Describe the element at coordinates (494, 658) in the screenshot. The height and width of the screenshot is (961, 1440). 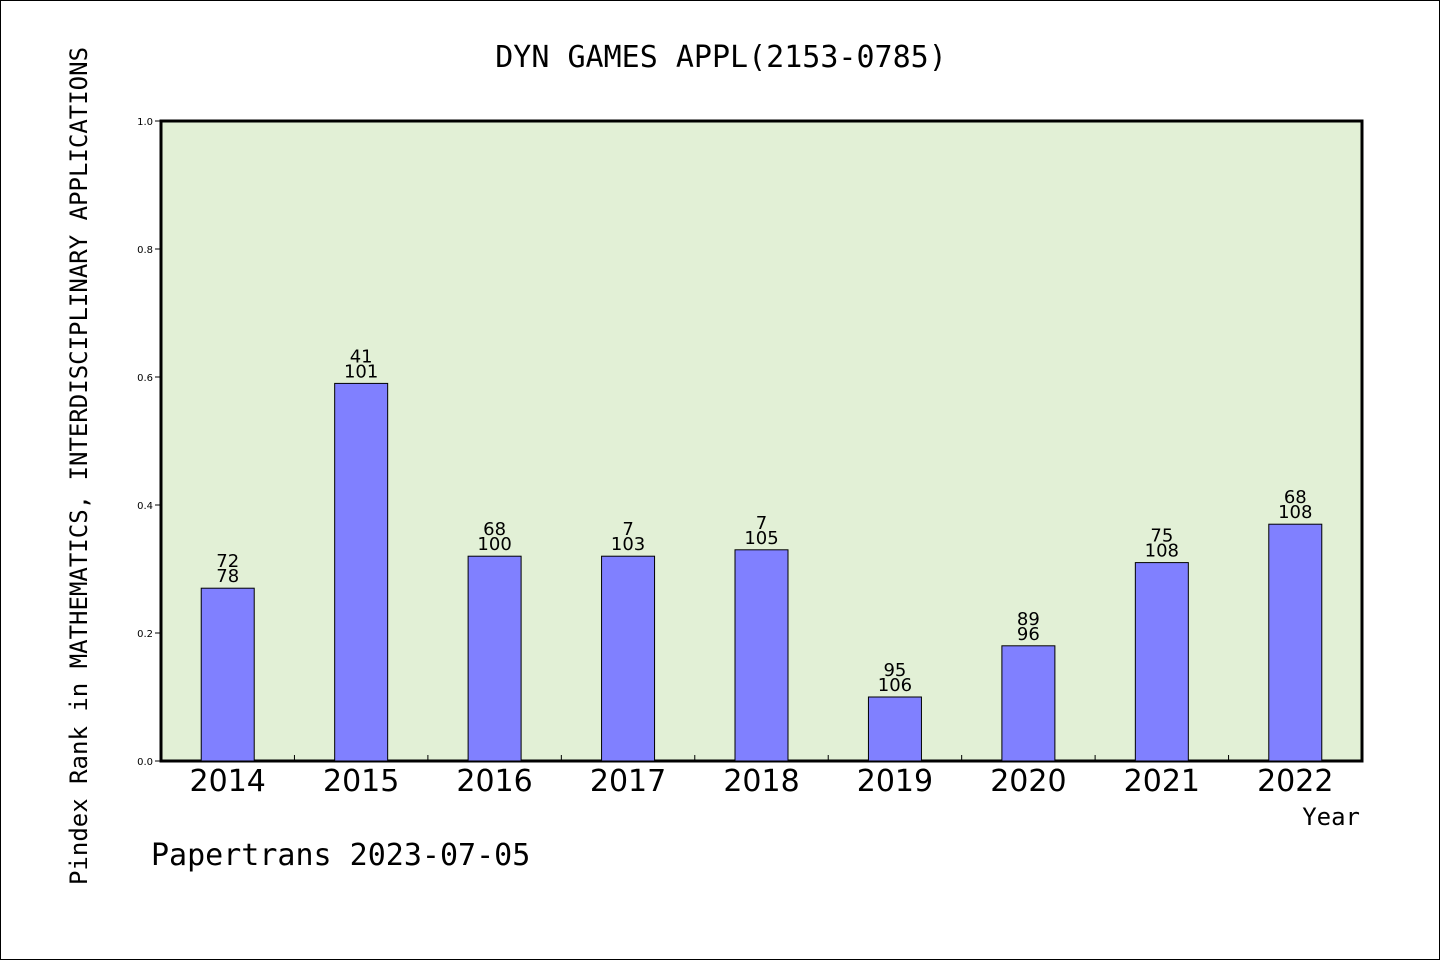
I see `bar-2016` at that location.